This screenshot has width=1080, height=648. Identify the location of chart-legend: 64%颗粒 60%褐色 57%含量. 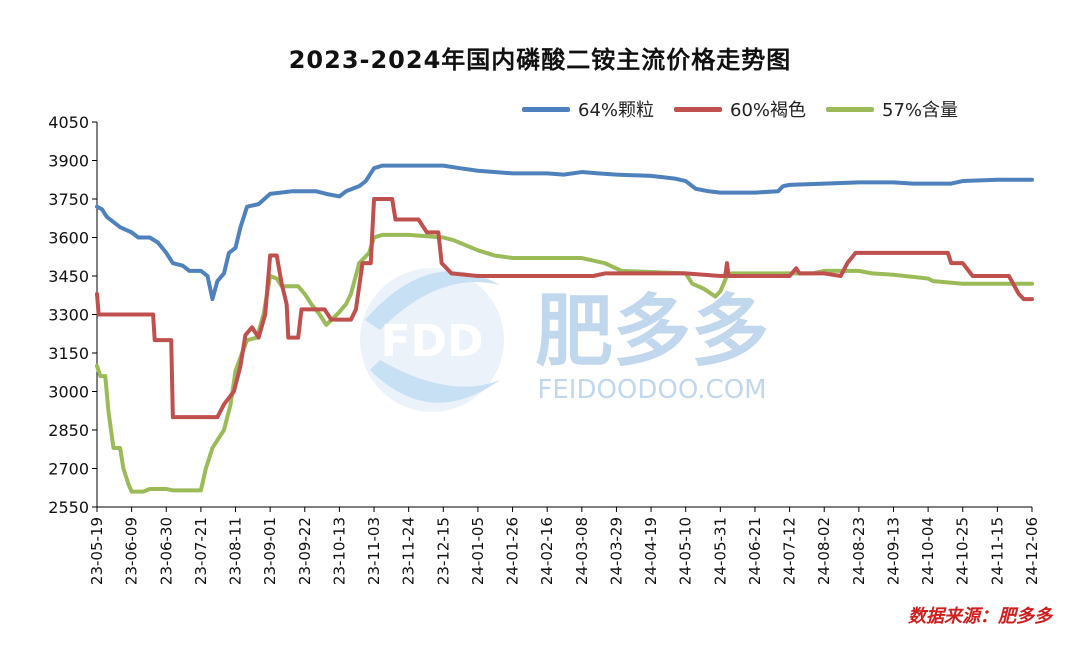
(740, 109).